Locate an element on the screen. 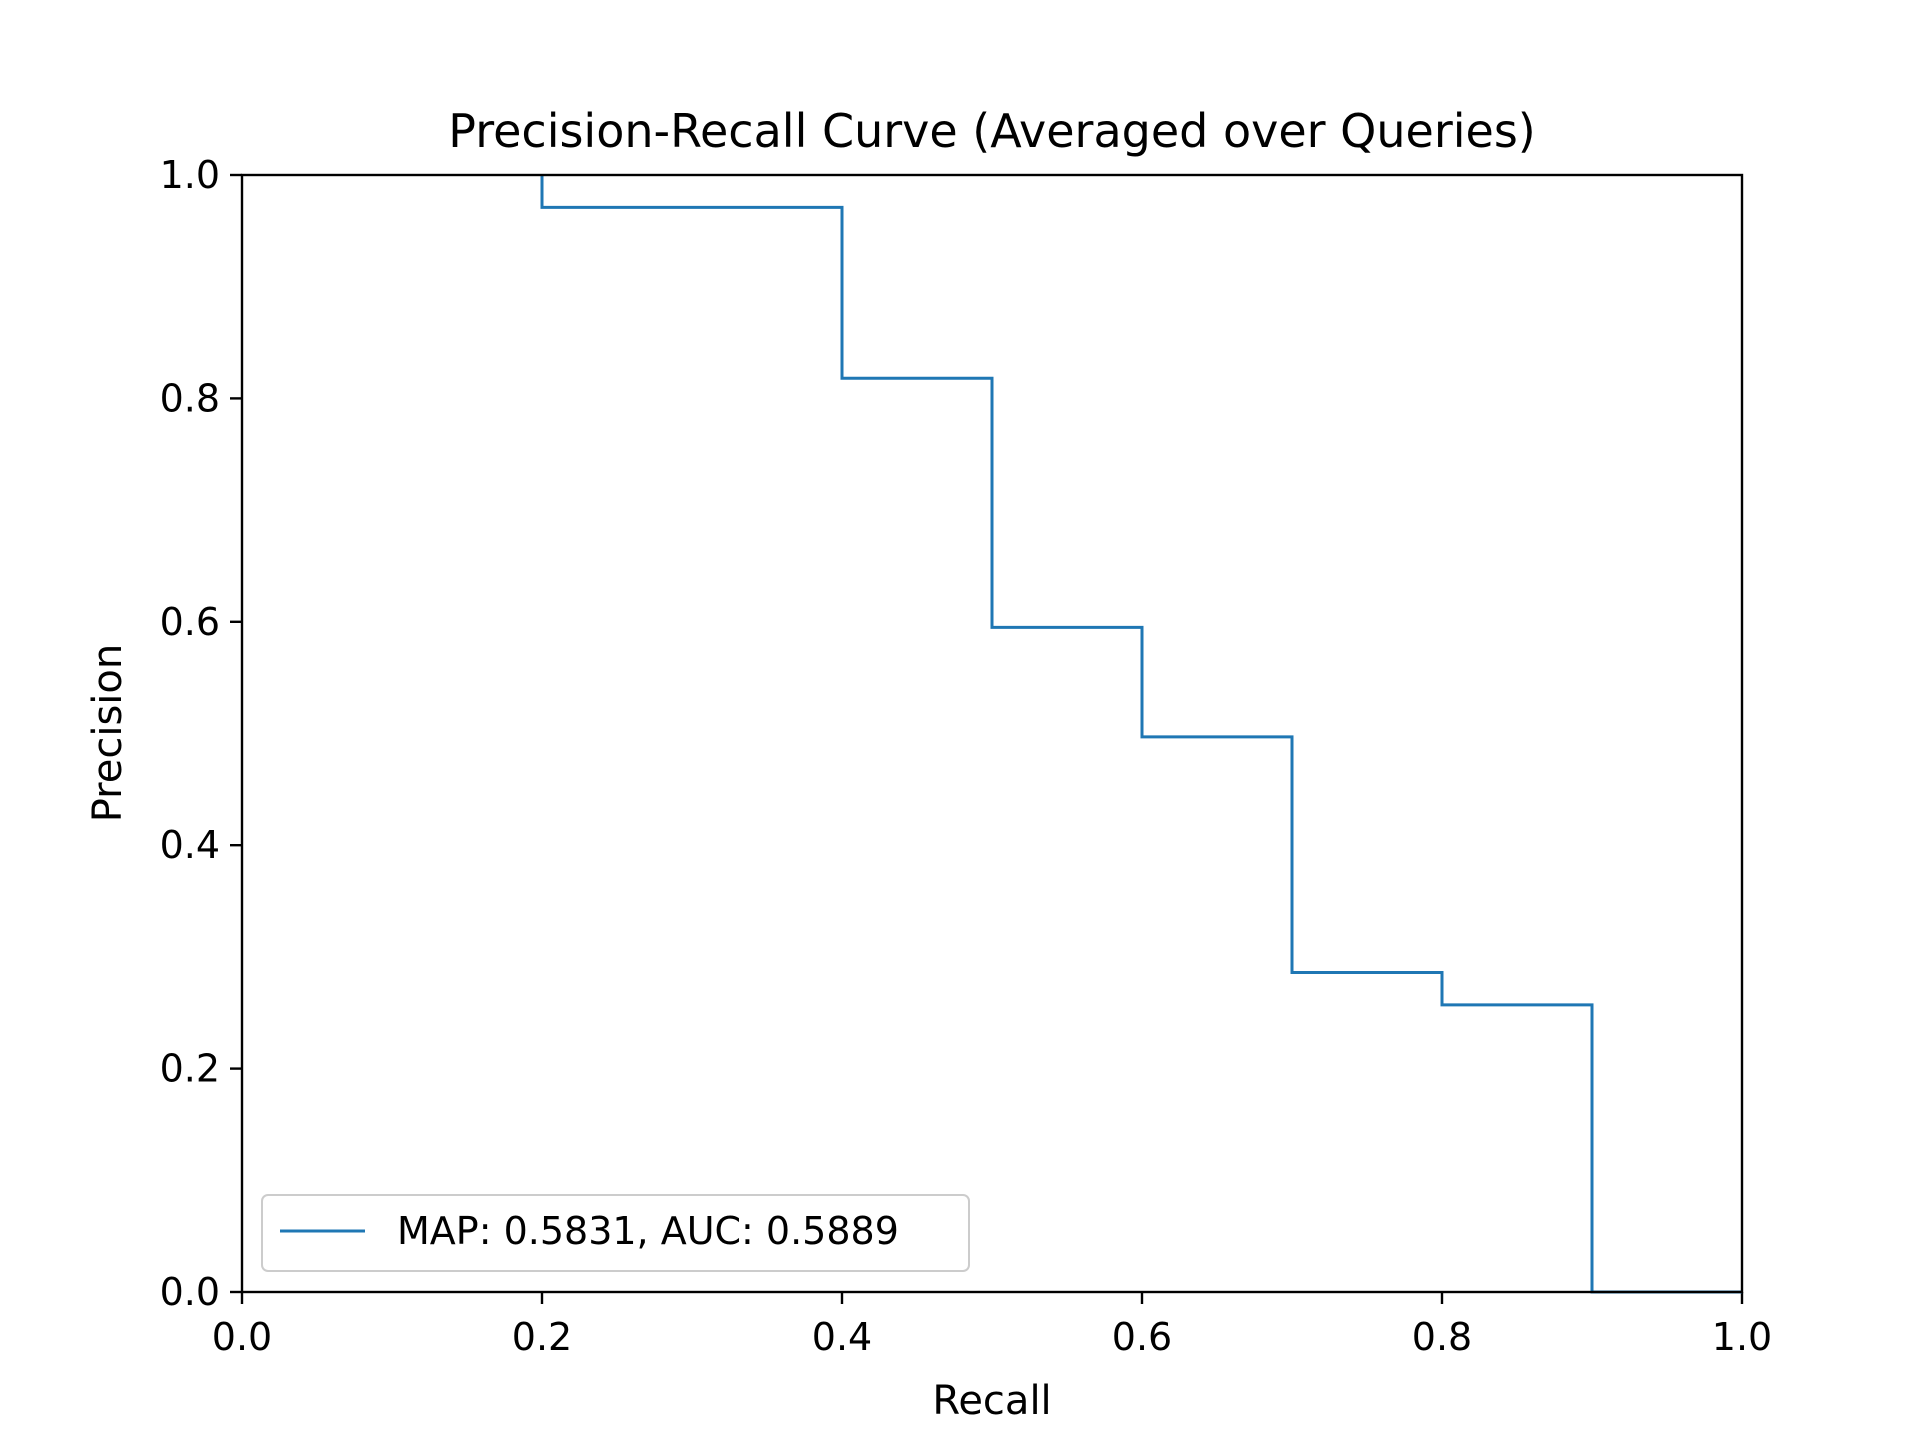  x-tick-label: 0.0 is located at coordinates (242, 1337).